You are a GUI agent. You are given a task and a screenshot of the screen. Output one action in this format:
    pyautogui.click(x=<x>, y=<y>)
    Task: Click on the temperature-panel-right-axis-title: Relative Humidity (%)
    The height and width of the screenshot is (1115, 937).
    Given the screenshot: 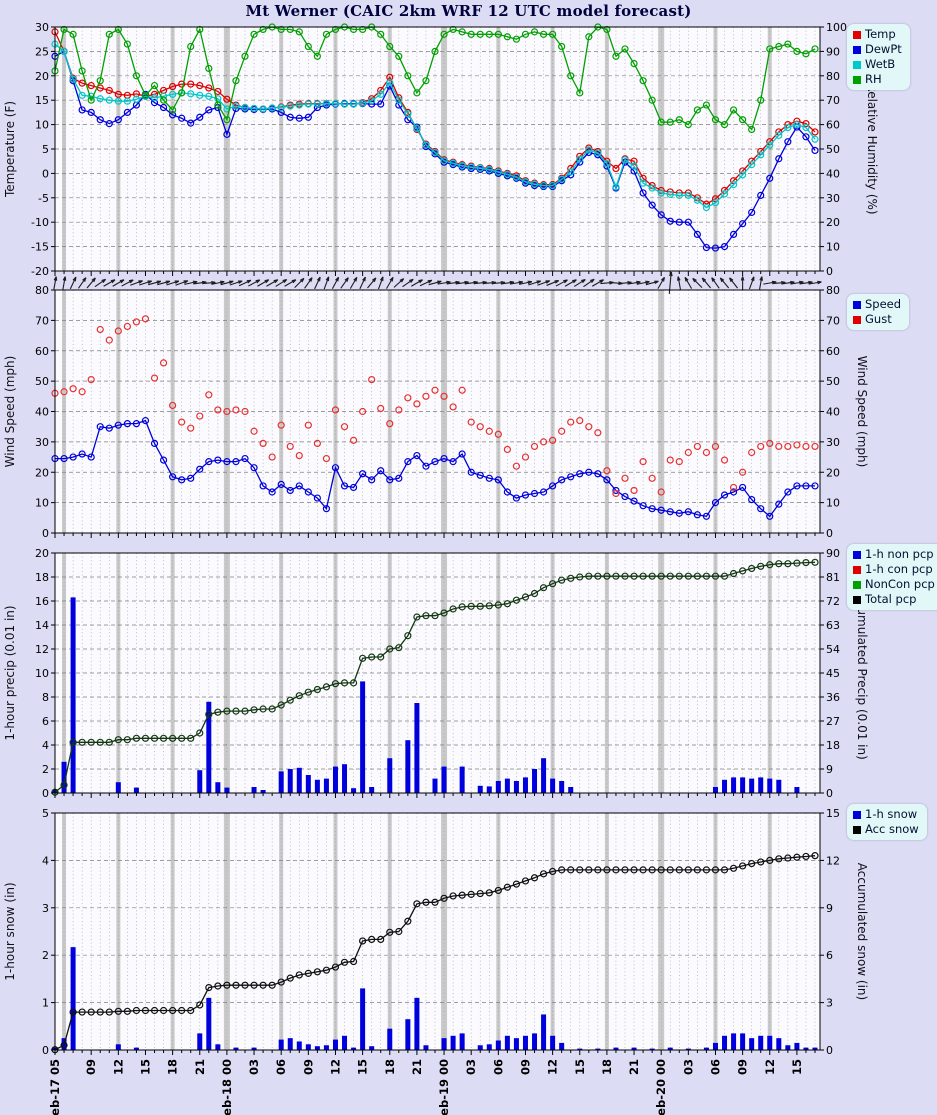 What is the action you would take?
    pyautogui.click(x=872, y=148)
    